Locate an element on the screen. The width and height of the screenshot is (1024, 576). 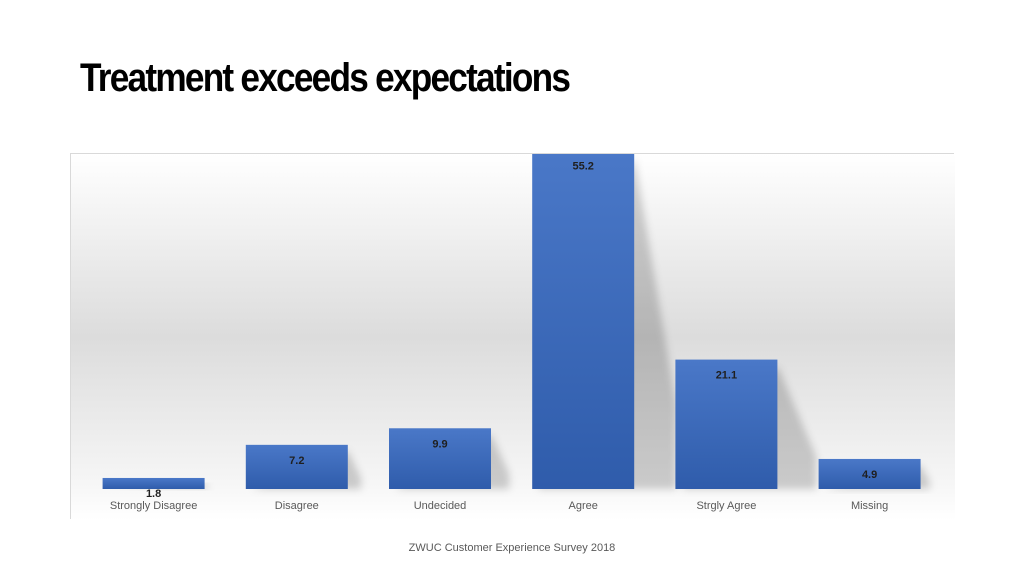
x-tick-label-missing: Missing is located at coordinates (869, 506).